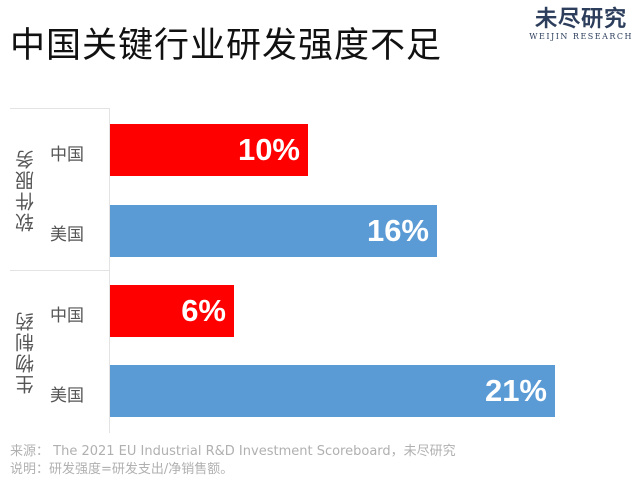 This screenshot has height=481, width=641. Describe the element at coordinates (332, 391) in the screenshot. I see `bar-biopharma-usa: 21%` at that location.